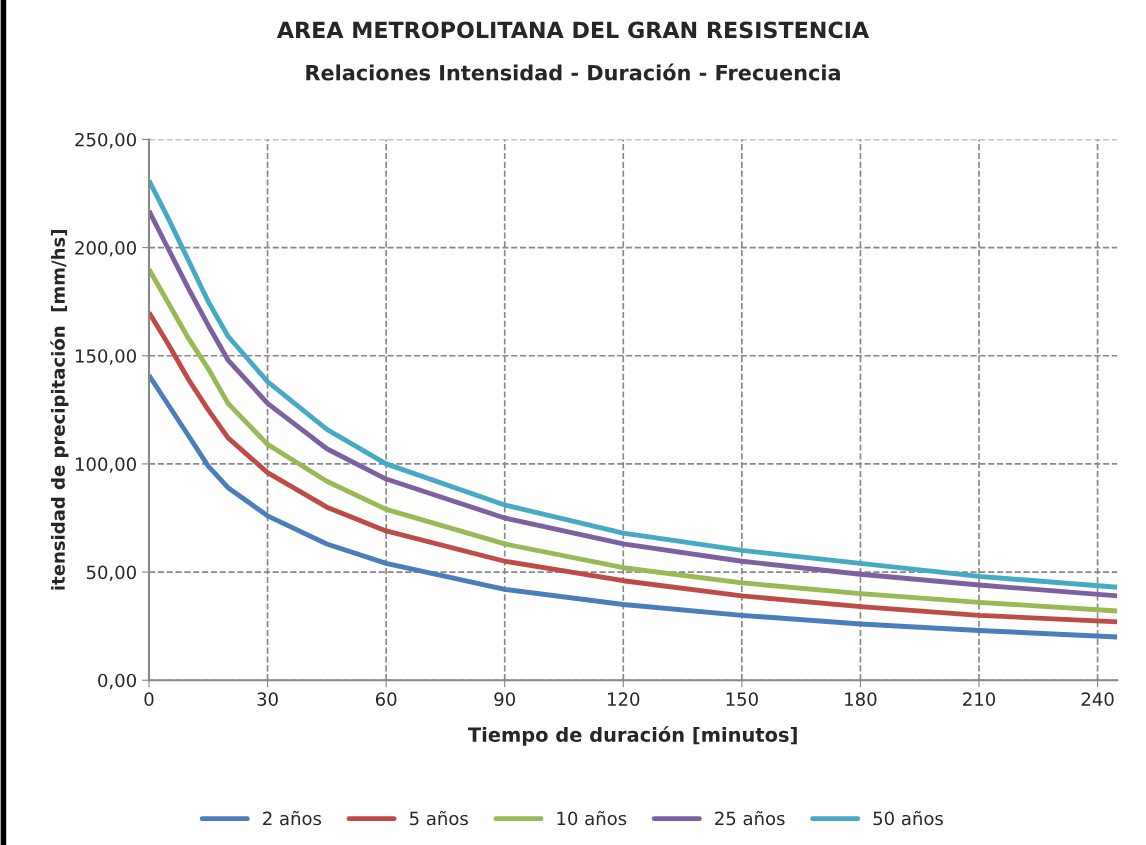 Image resolution: width=1146 pixels, height=845 pixels. What do you see at coordinates (292, 818) in the screenshot?
I see `legend-label: 2 años` at bounding box center [292, 818].